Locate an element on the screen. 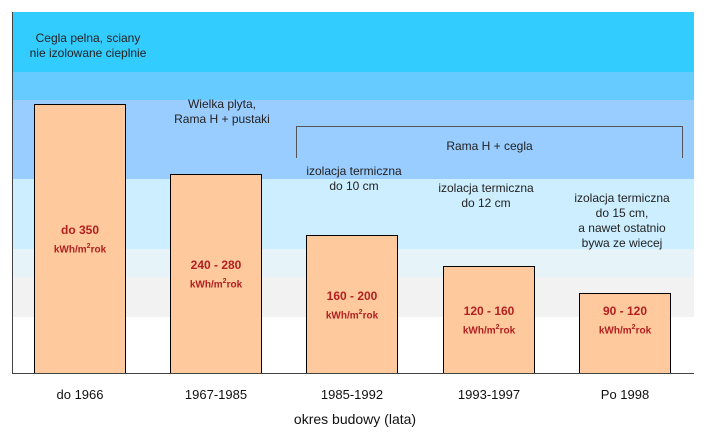 The image size is (710, 437). bar-value-label: 90 - 120 is located at coordinates (625, 311).